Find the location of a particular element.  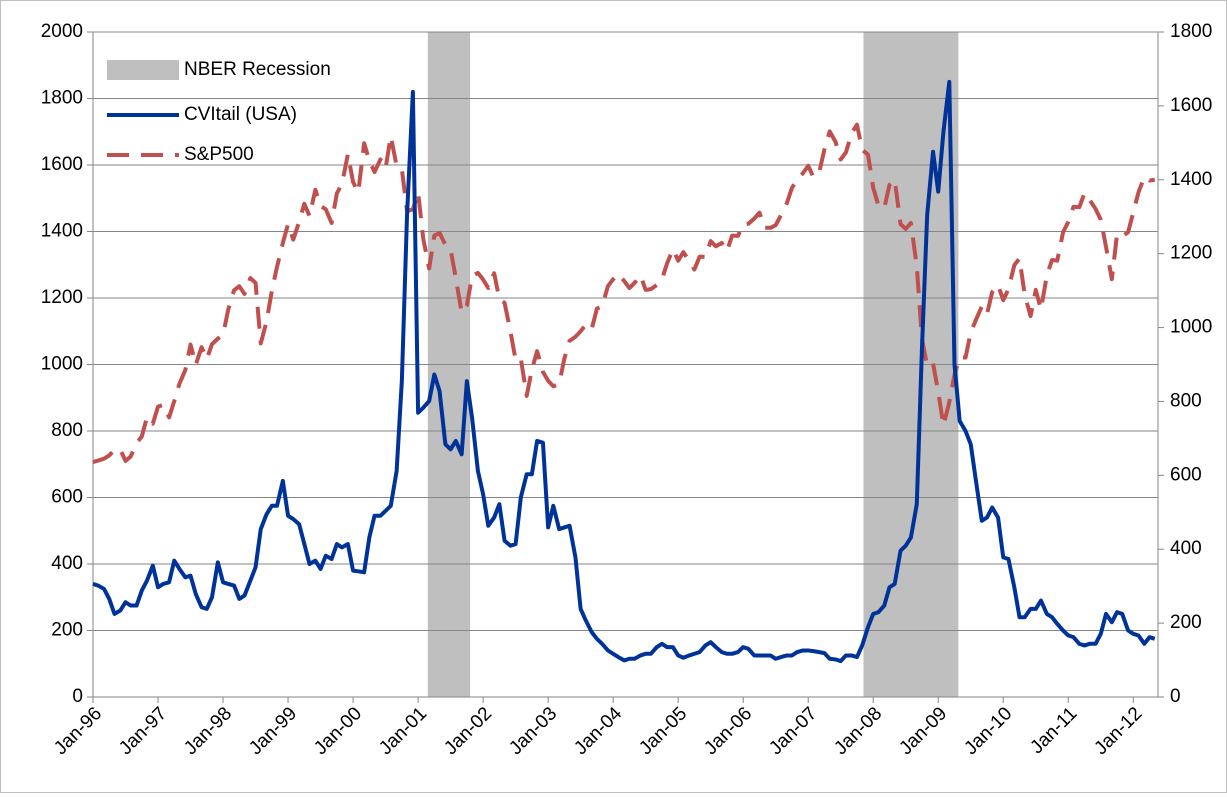

y2-tick-label: 200 is located at coordinates (1186, 622).